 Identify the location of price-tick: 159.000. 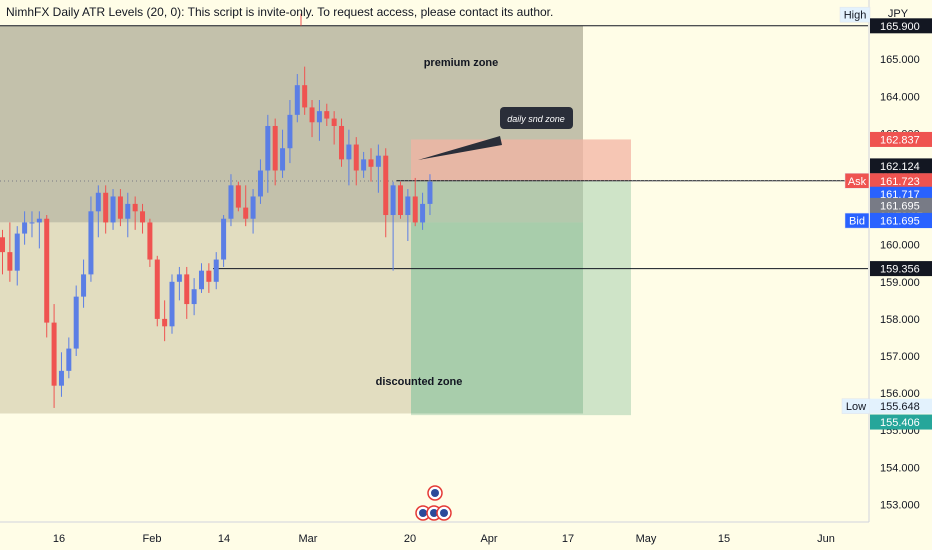
(900, 283).